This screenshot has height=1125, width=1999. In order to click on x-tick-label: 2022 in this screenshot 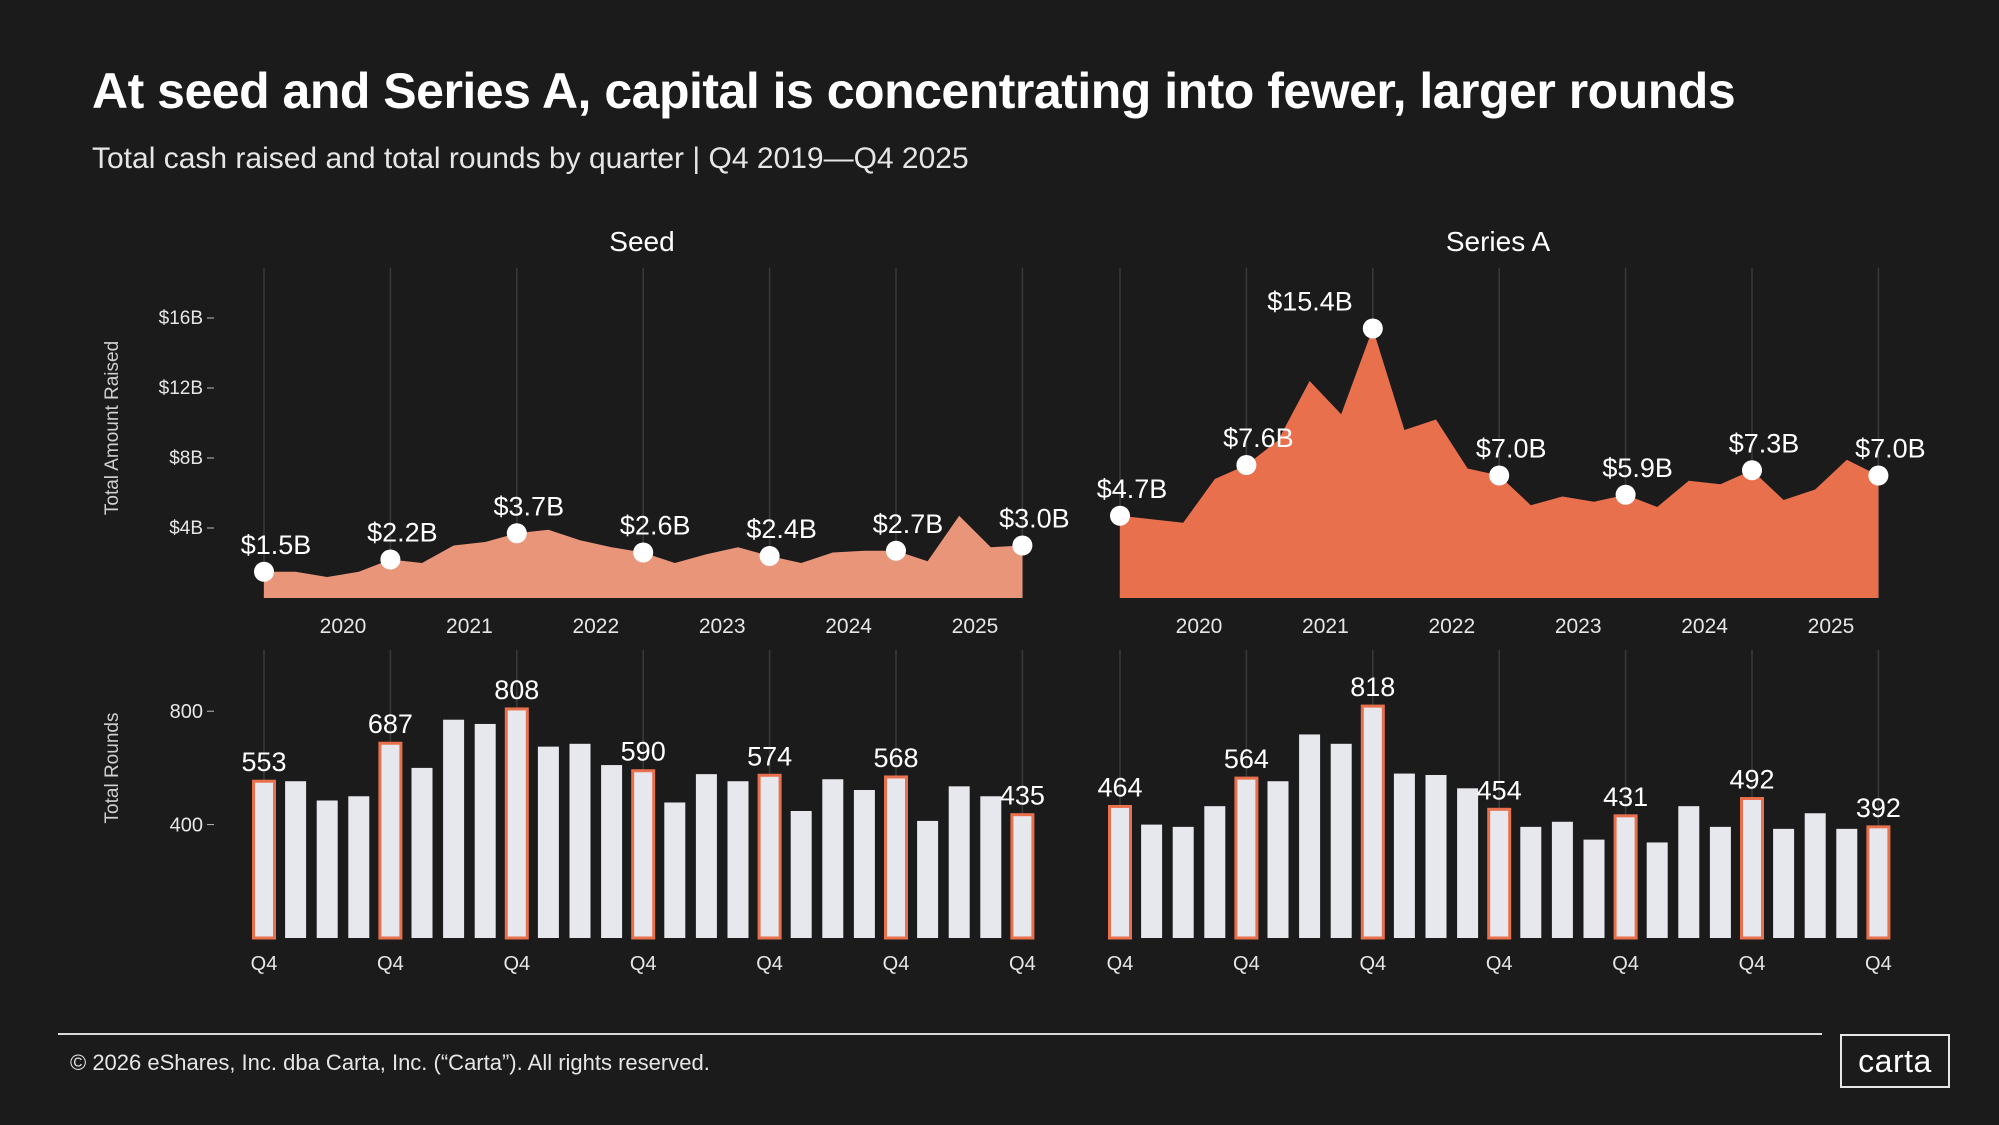, I will do `click(1451, 626)`.